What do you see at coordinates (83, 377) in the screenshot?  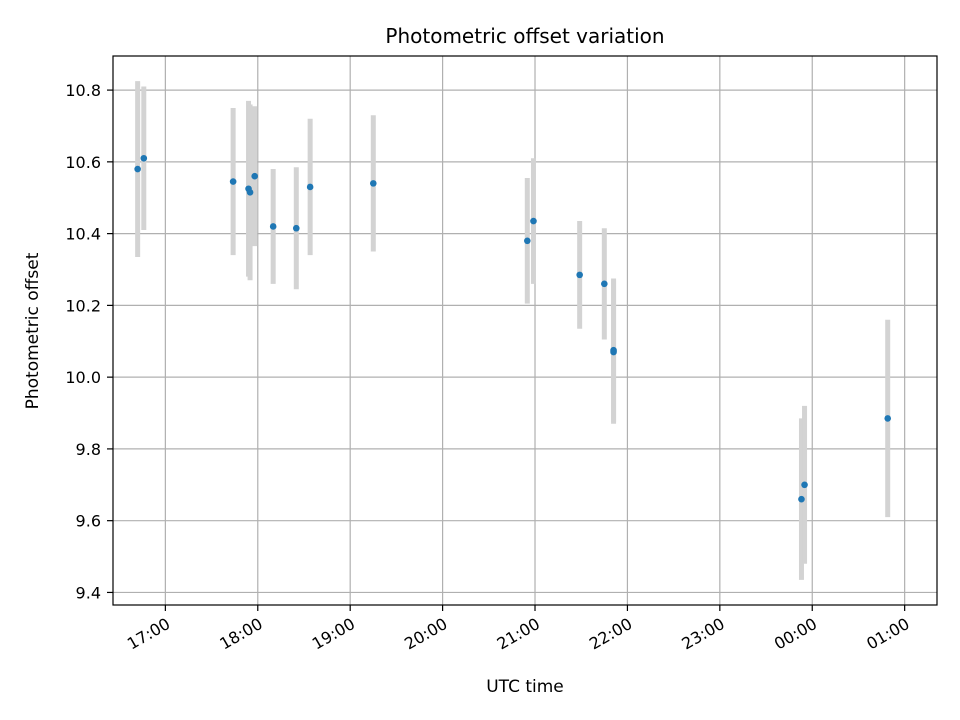 I see `y-tick-label: 10.0` at bounding box center [83, 377].